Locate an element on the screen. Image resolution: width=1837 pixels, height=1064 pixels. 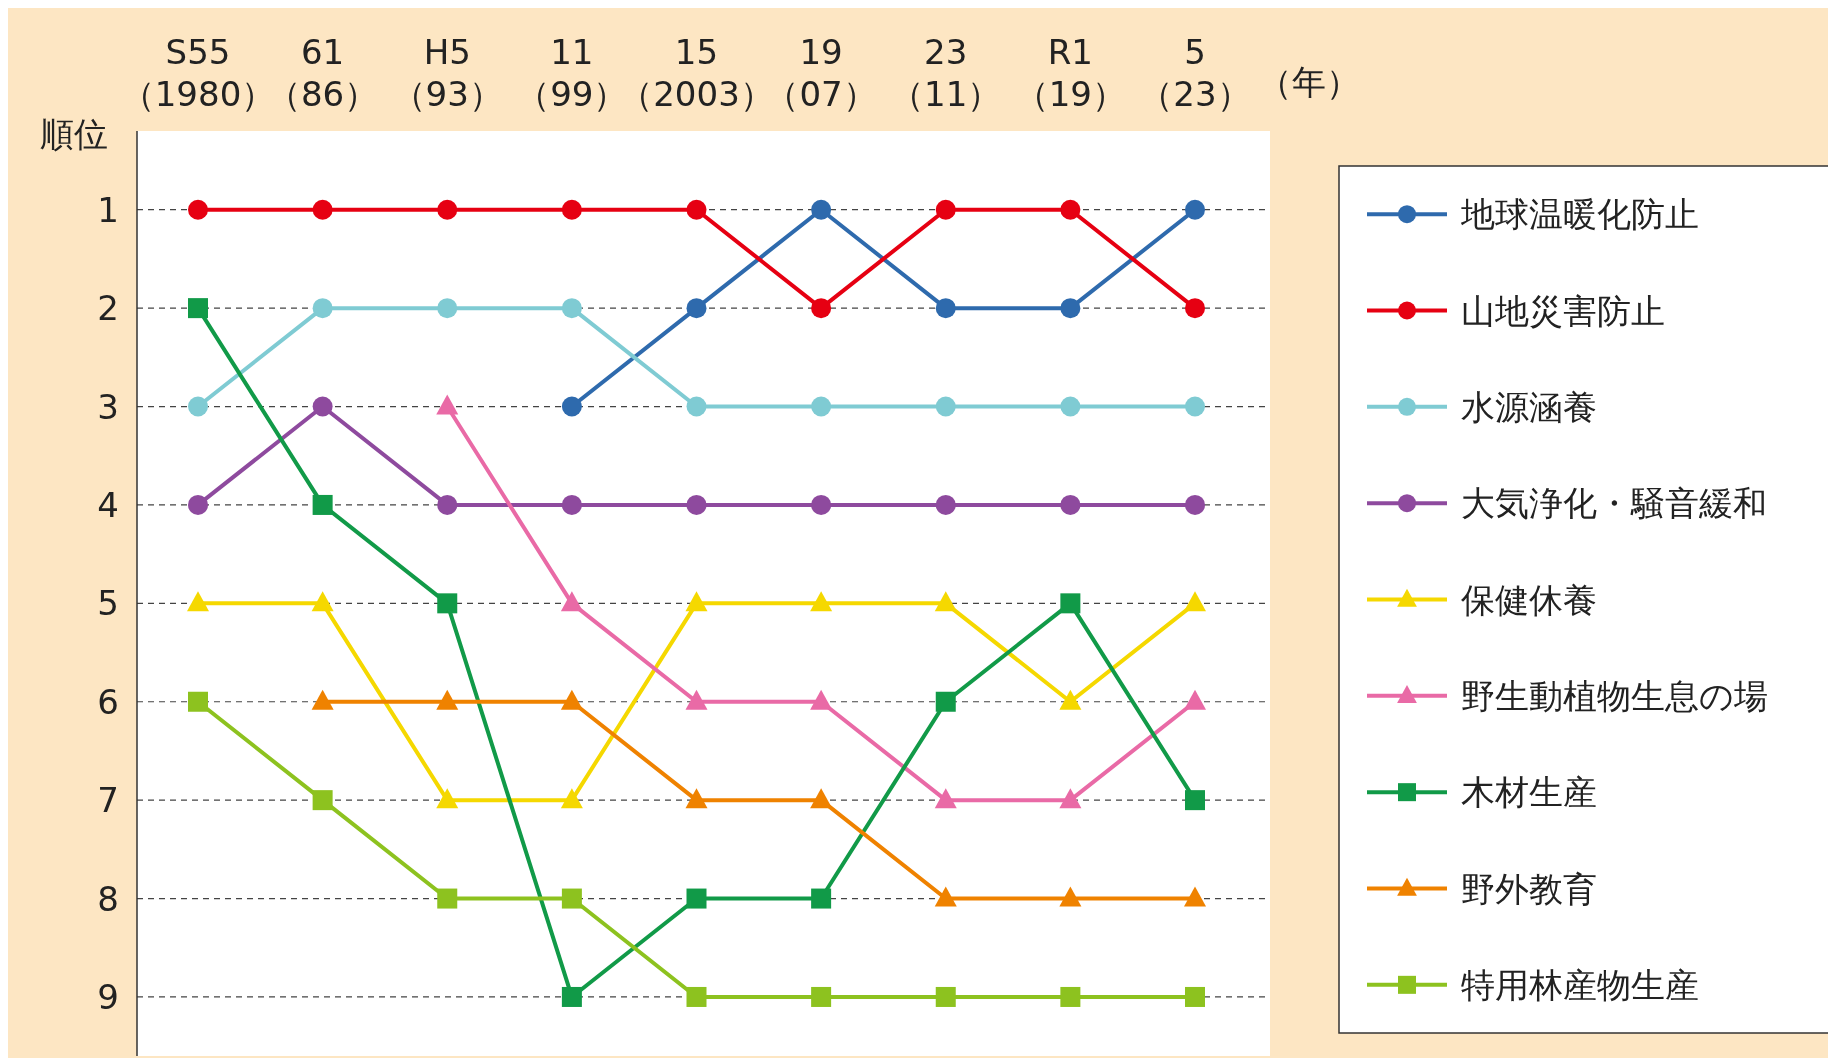
y-tick-label: 3 is located at coordinates (108, 406).